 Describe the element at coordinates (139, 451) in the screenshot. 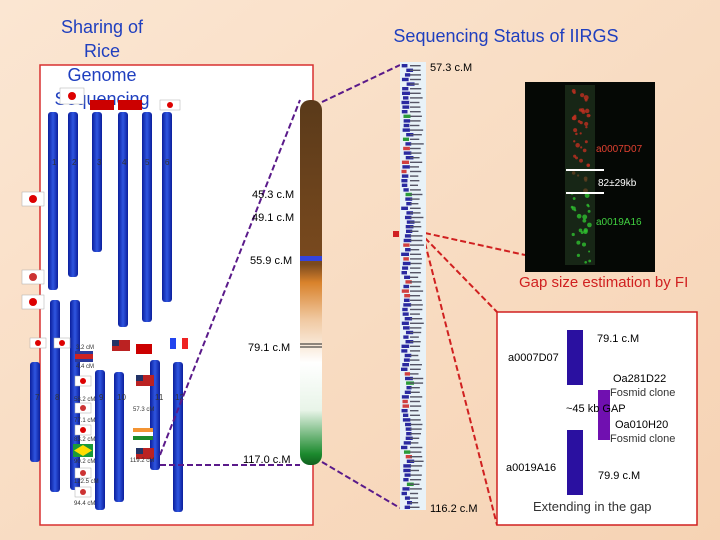

I see `flag-canton` at that location.